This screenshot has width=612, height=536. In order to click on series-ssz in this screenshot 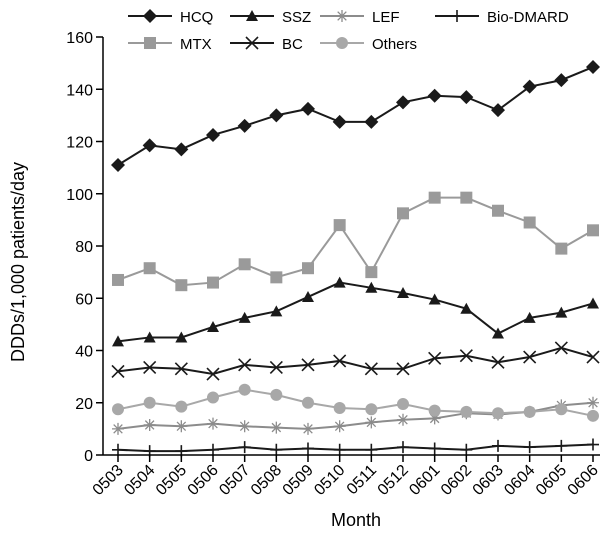, I will do `click(355, 311)`.